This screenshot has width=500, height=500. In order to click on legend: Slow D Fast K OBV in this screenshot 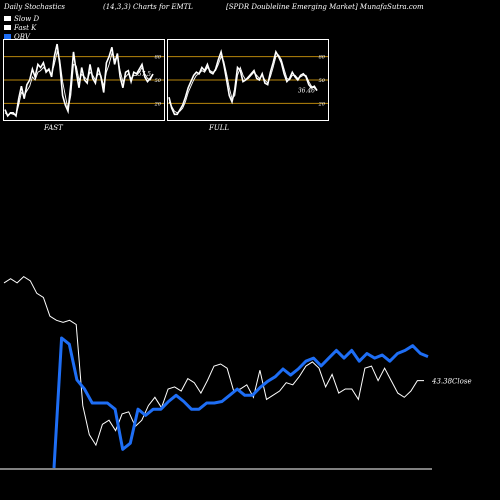, I will do `click(21, 27)`.